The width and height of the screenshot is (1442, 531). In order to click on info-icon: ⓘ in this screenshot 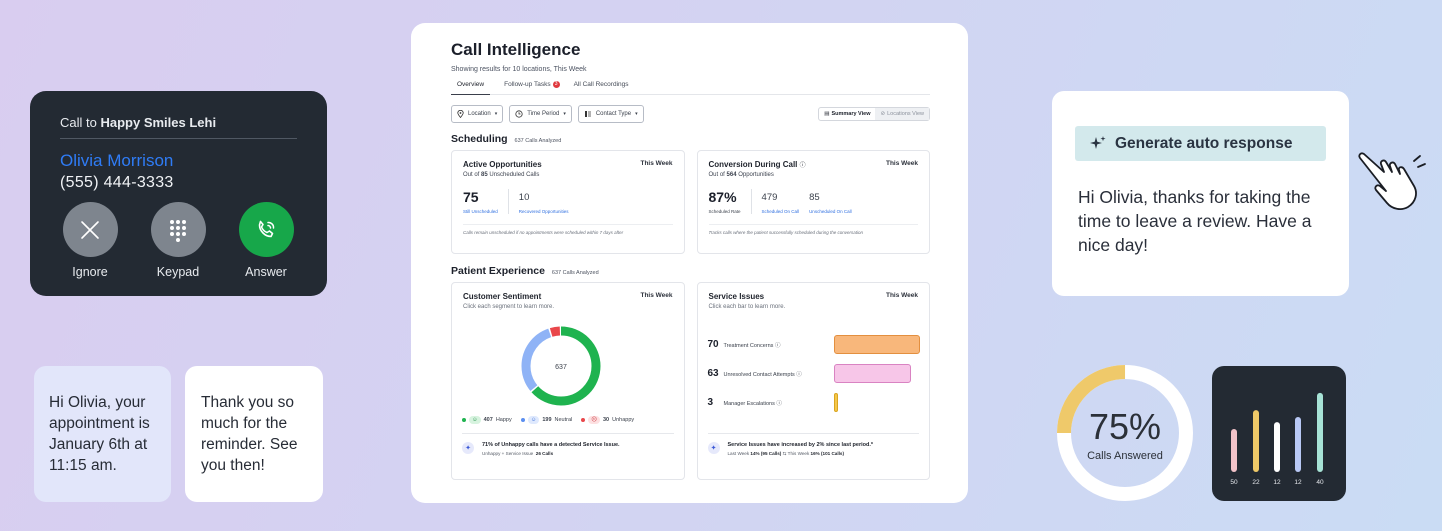, I will do `click(802, 166)`.